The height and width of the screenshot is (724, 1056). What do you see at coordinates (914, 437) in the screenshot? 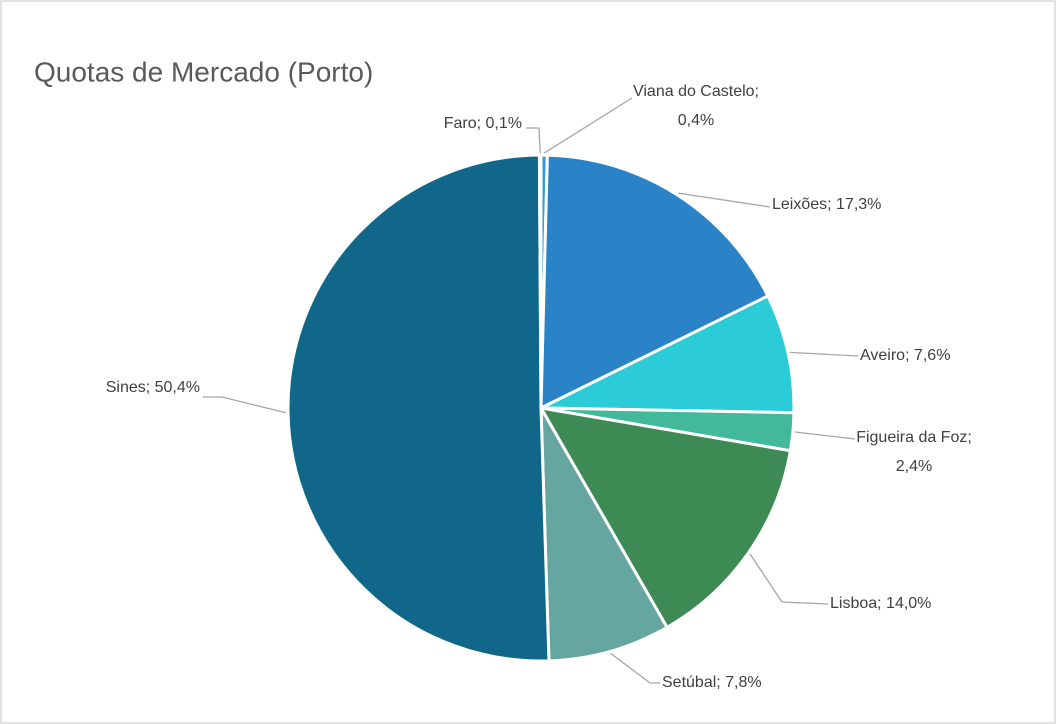
I see `data-label-line: Figueira da Foz;` at bounding box center [914, 437].